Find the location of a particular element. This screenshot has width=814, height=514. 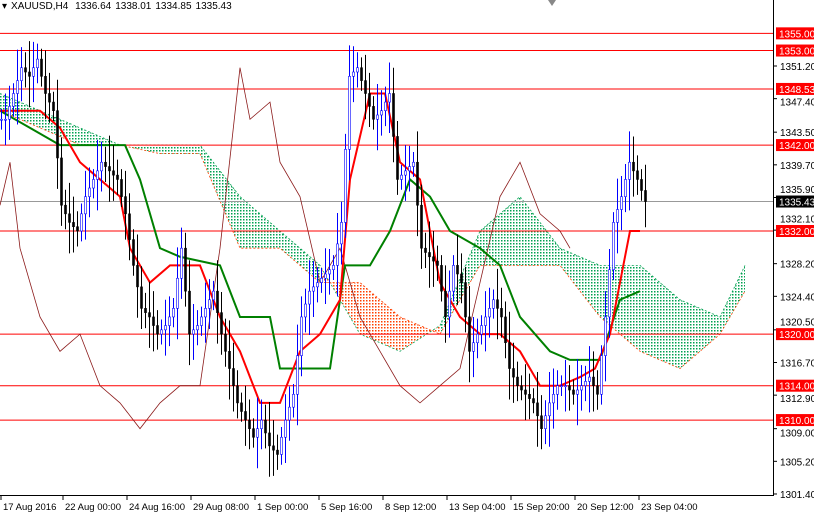

y-tick-label: 1347.40 is located at coordinates (797, 102).